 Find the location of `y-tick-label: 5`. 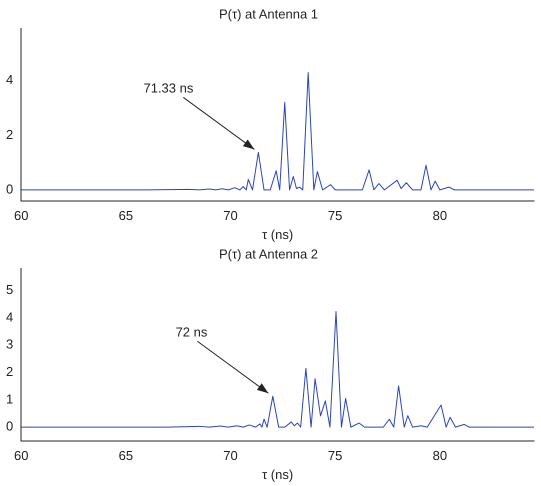

y-tick-label: 5 is located at coordinates (10, 290).